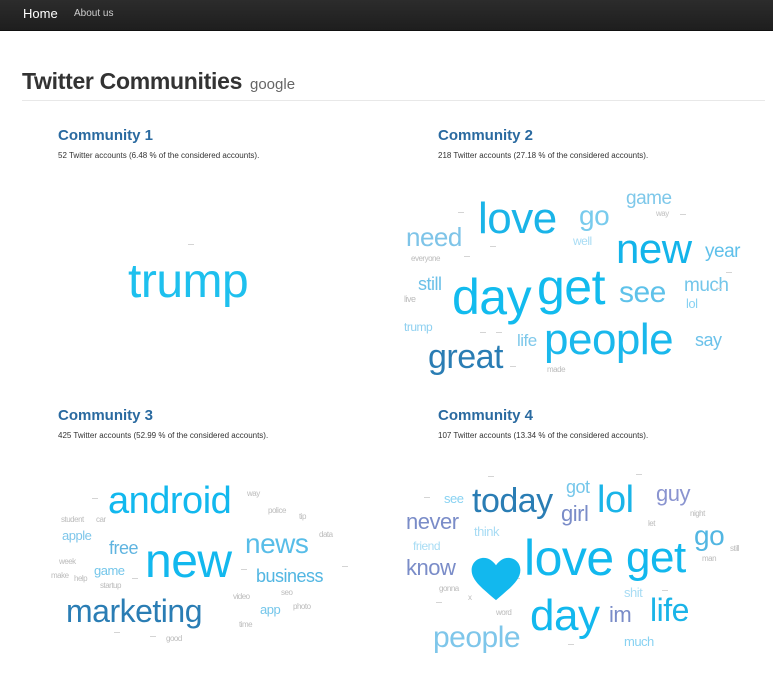  Describe the element at coordinates (40, 13) in the screenshot. I see `nav-home-link: Home` at that location.